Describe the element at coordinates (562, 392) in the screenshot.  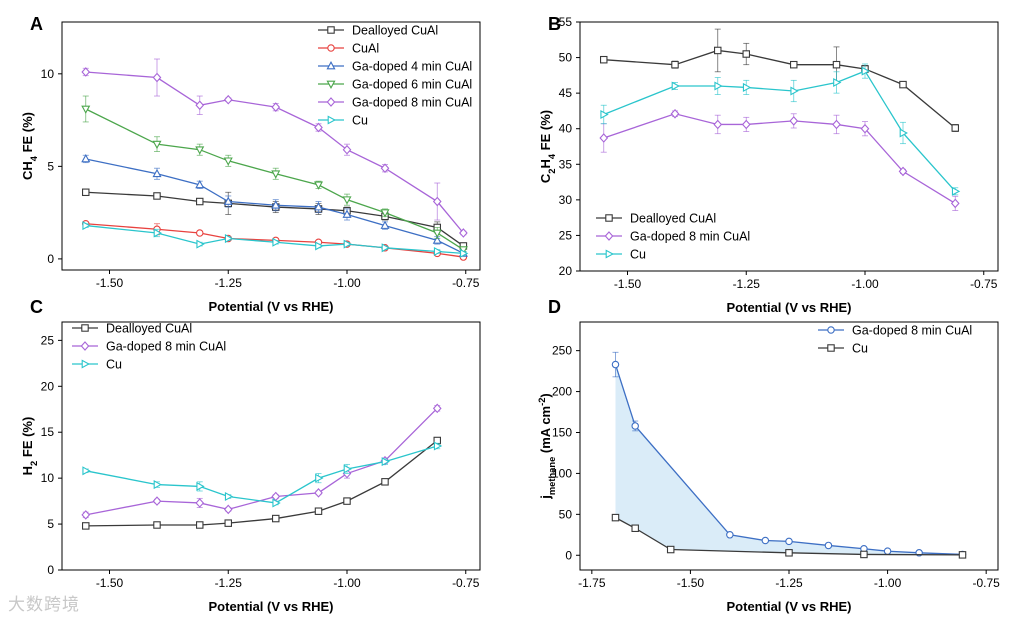
I see `y-tick-label: 200` at that location.